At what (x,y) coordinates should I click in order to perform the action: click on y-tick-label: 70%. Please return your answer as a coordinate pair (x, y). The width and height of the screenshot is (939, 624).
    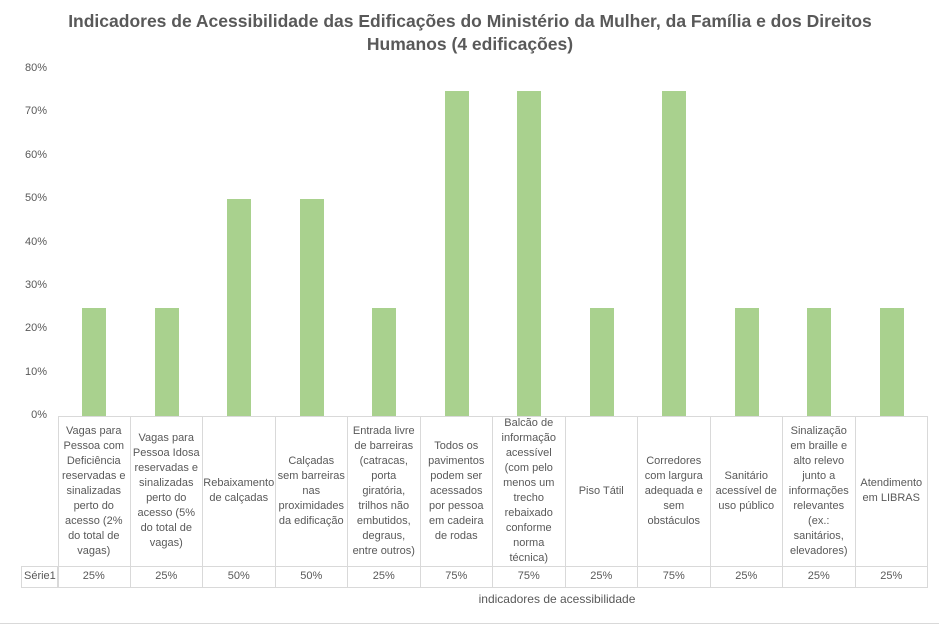
    Looking at the image, I should click on (35, 111).